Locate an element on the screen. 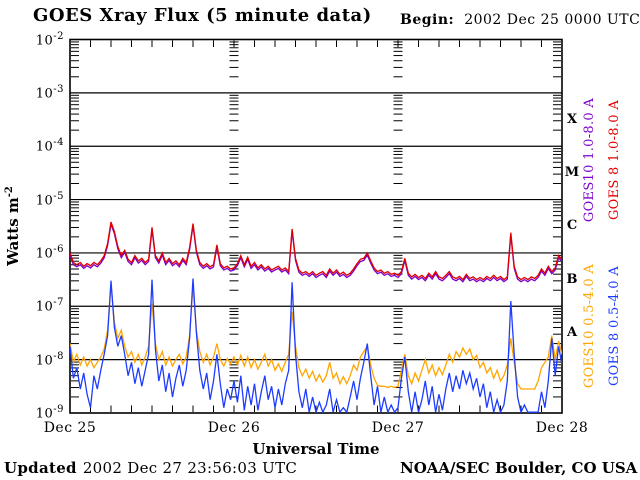 The image size is (640, 480). goes-8-0-5-4-0-a: GOES 8 0.5-4.0 A is located at coordinates (614, 326).